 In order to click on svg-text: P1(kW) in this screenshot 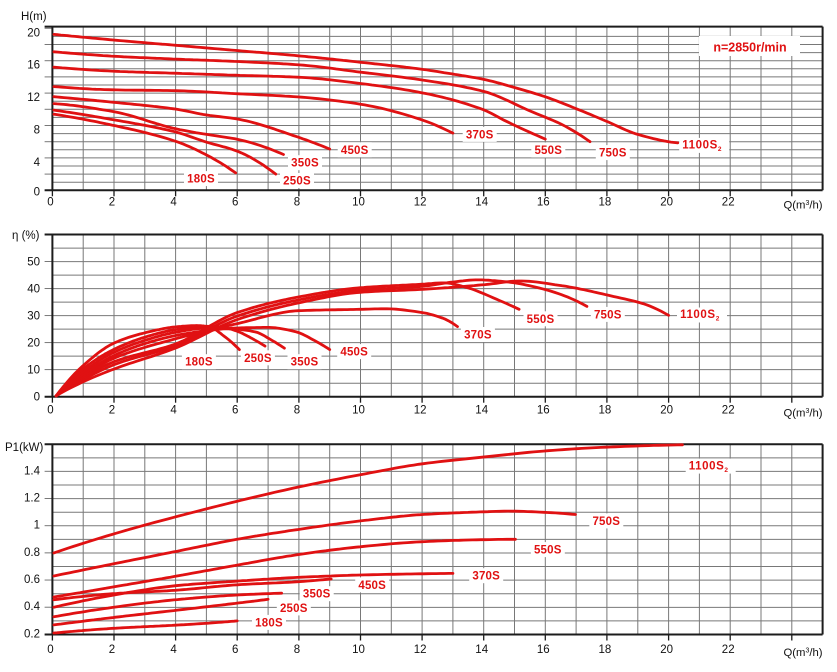, I will do `click(24, 448)`.